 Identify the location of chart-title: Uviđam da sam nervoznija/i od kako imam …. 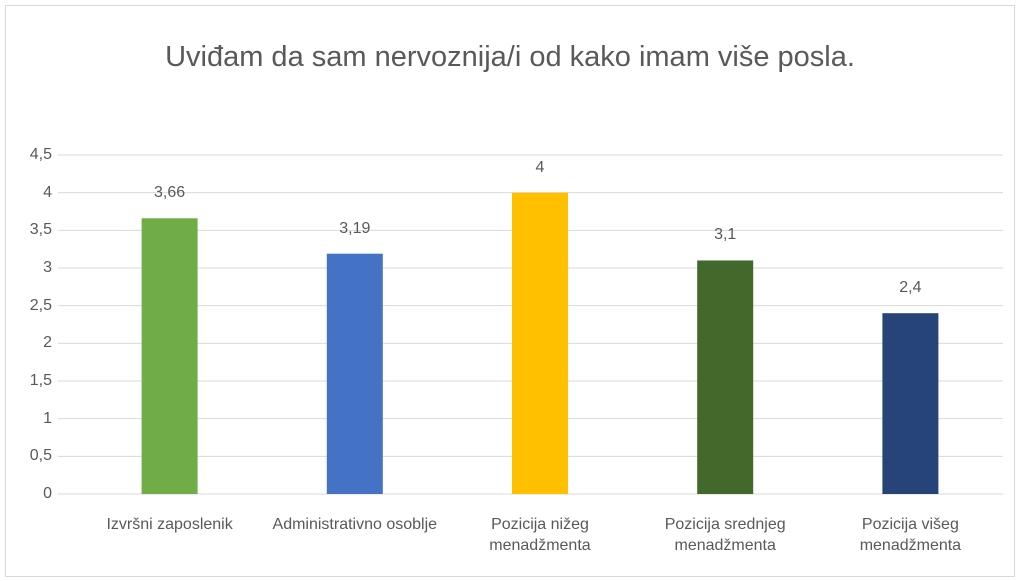
(510, 57).